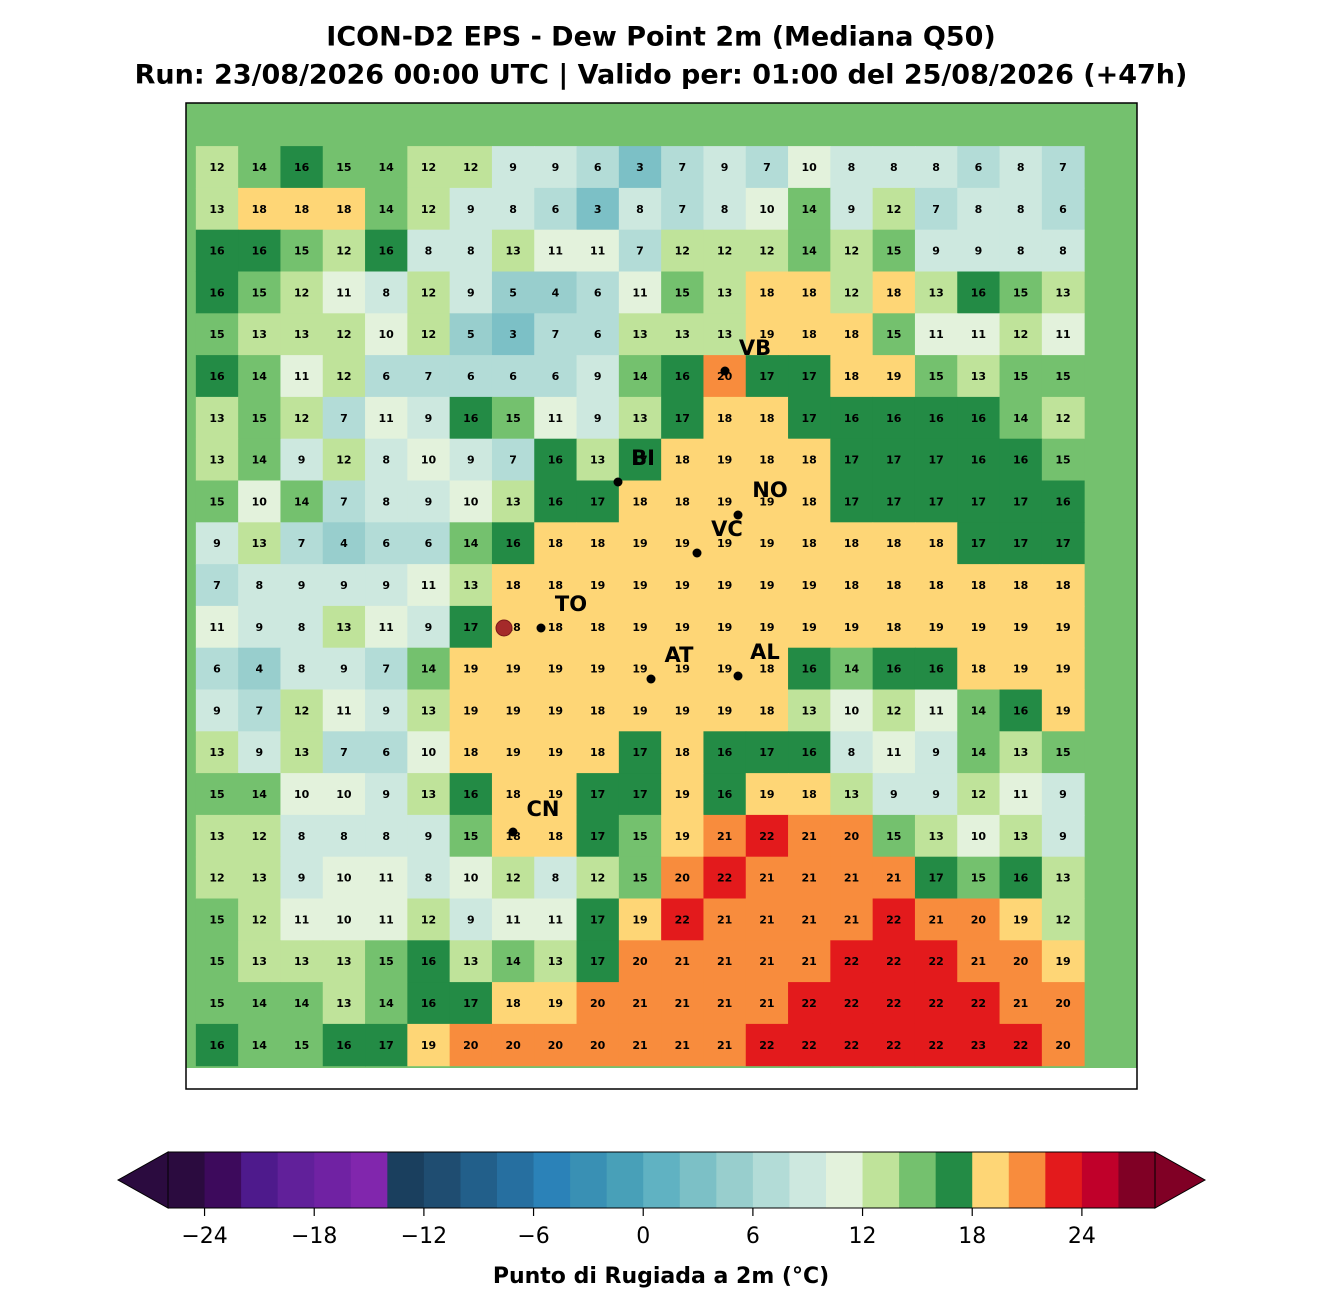 The width and height of the screenshot is (1323, 1316). What do you see at coordinates (504, 628) in the screenshot?
I see `marker` at bounding box center [504, 628].